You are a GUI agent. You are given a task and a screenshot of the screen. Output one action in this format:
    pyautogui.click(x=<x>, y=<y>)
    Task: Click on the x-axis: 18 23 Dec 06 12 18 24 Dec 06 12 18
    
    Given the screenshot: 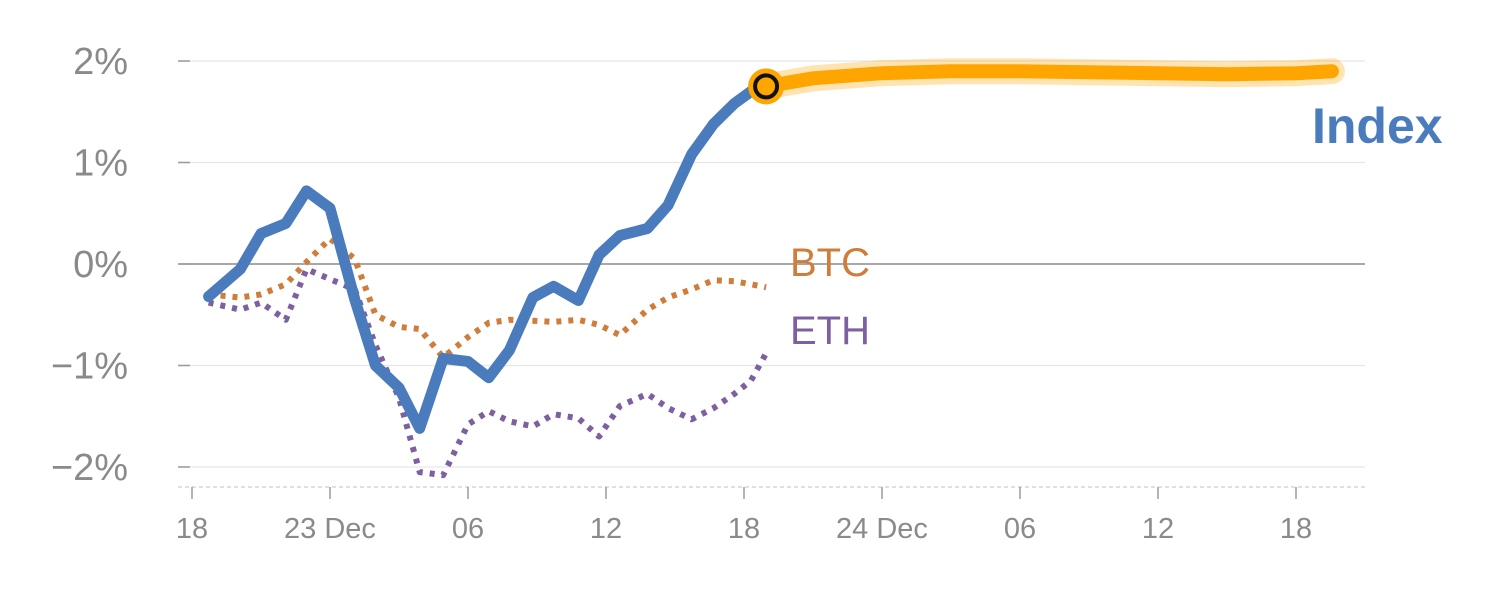 What is the action you would take?
    pyautogui.click(x=770, y=515)
    